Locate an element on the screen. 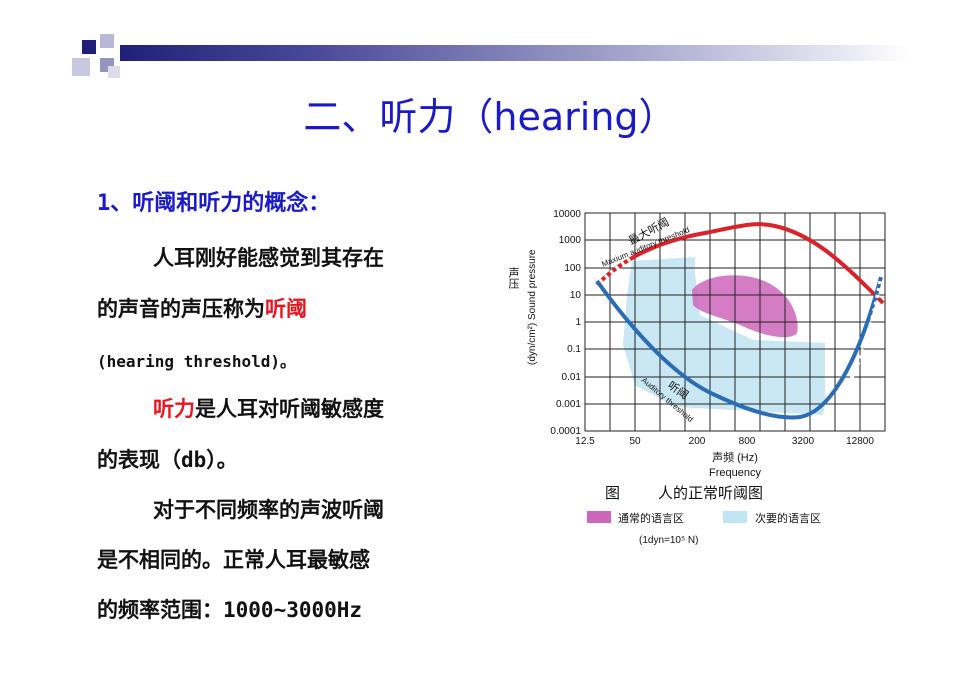 Image resolution: width=980 pixels, height=692 pixels. plot-grid is located at coordinates (735, 322).